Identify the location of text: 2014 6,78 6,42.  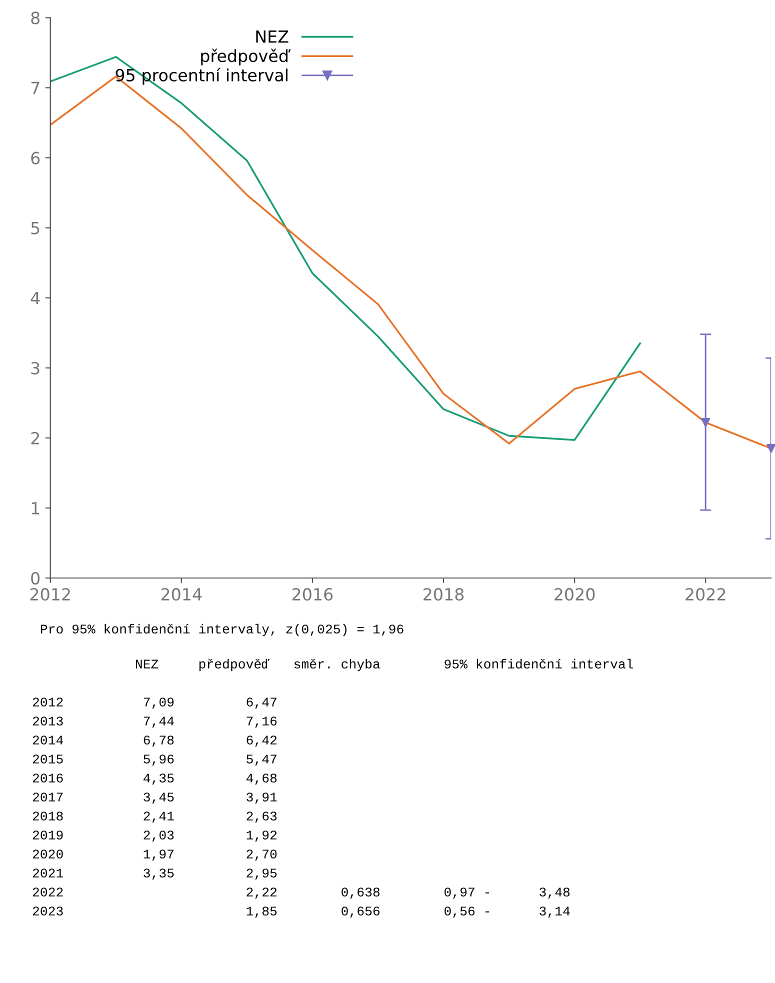
(154, 741).